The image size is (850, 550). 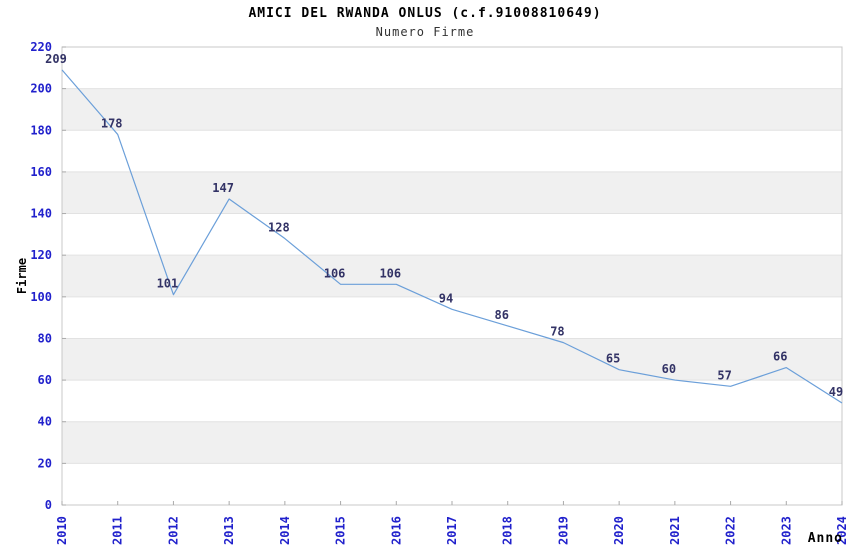 I want to click on y-tick-label: 180, so click(x=41, y=130).